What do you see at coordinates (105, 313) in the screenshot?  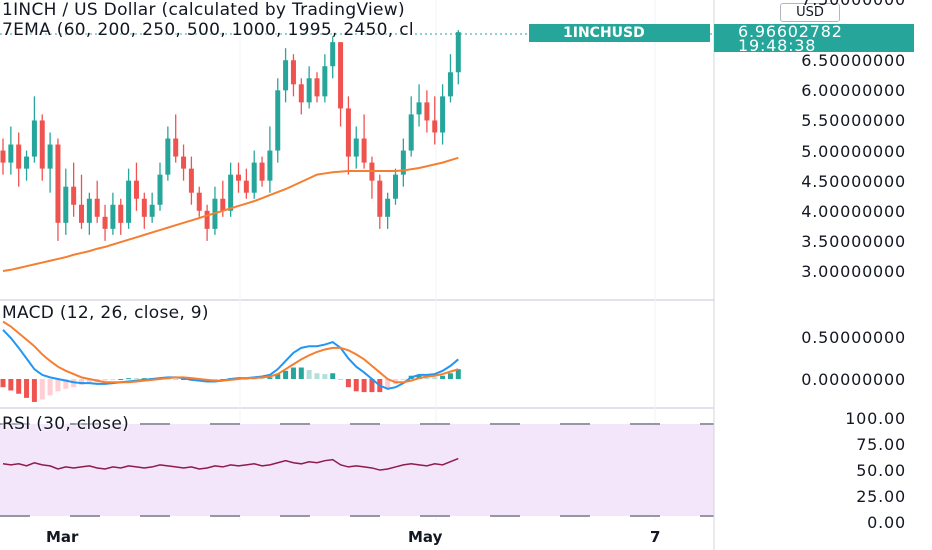 I see `macd-legend: MACD (12, 26, close, 9)` at bounding box center [105, 313].